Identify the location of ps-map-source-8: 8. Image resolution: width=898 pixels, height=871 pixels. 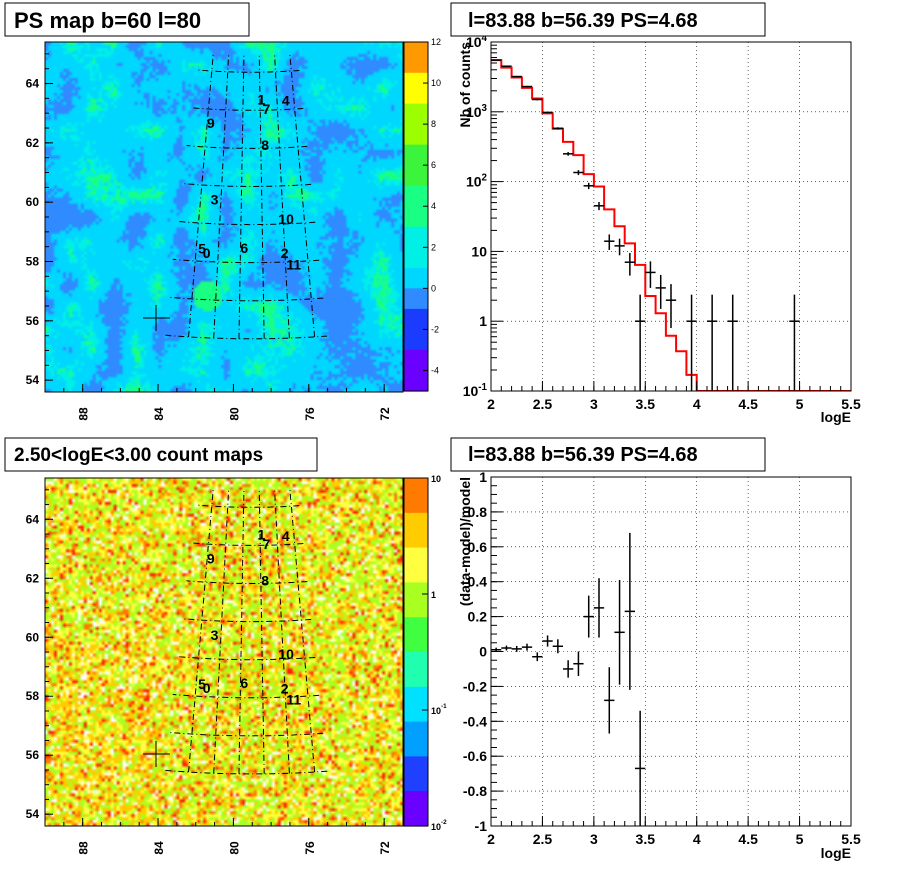
(265, 145).